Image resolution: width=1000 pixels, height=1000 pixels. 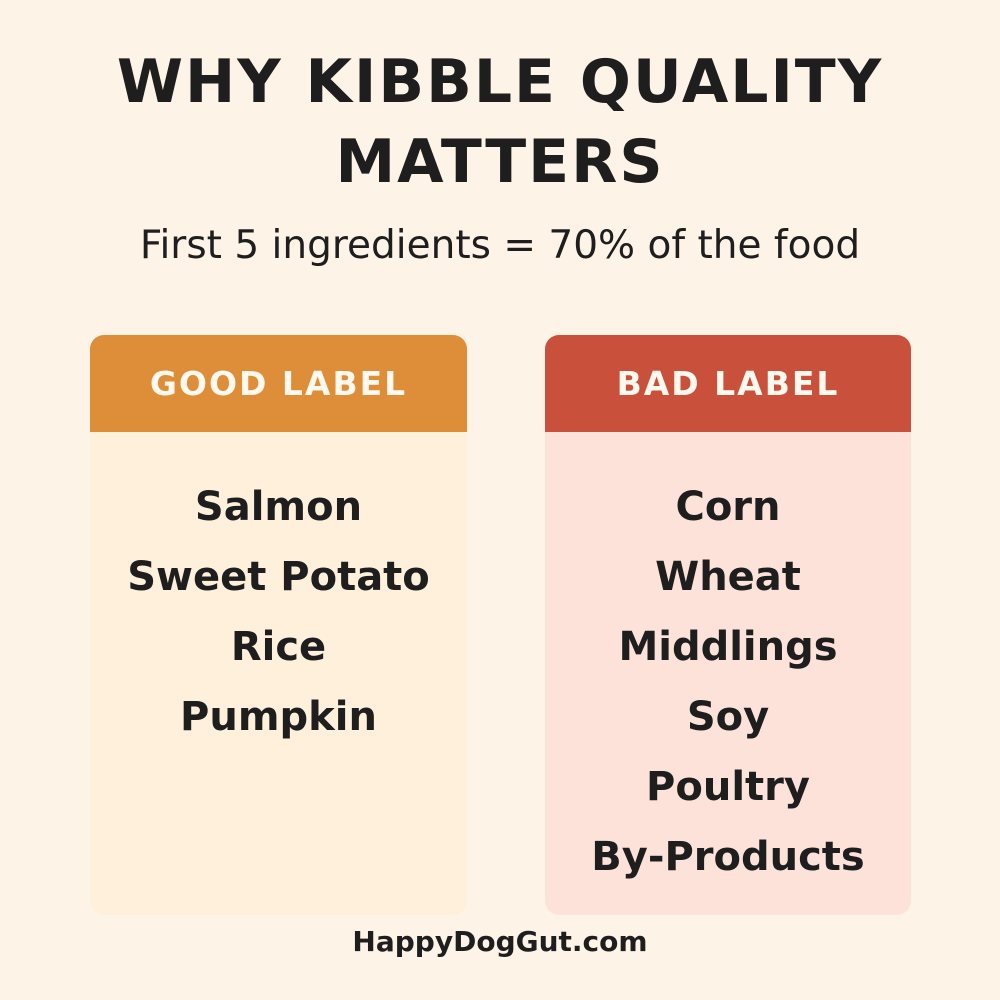 I want to click on title-line-2: MATTERS, so click(x=500, y=162).